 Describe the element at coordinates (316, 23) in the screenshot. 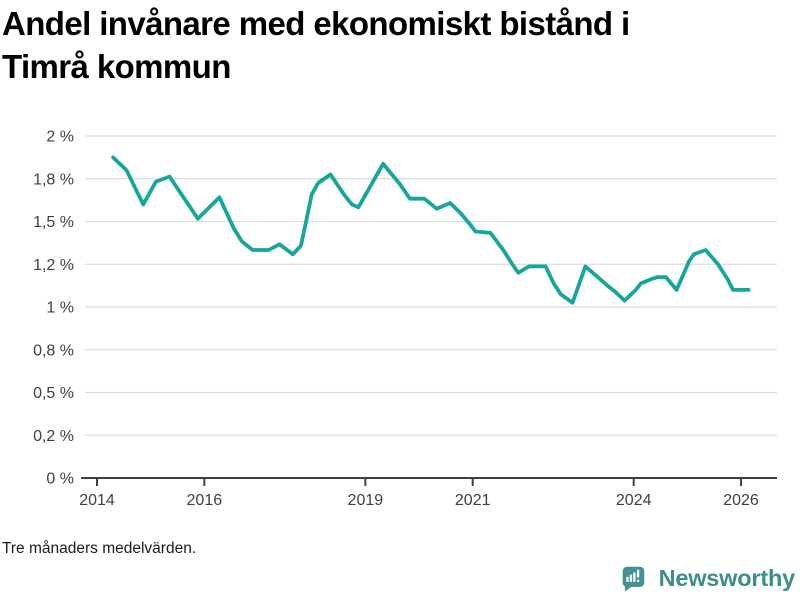

I see `chart-title-line-1: Andel invånare med ekonomiskt bistånd i` at that location.